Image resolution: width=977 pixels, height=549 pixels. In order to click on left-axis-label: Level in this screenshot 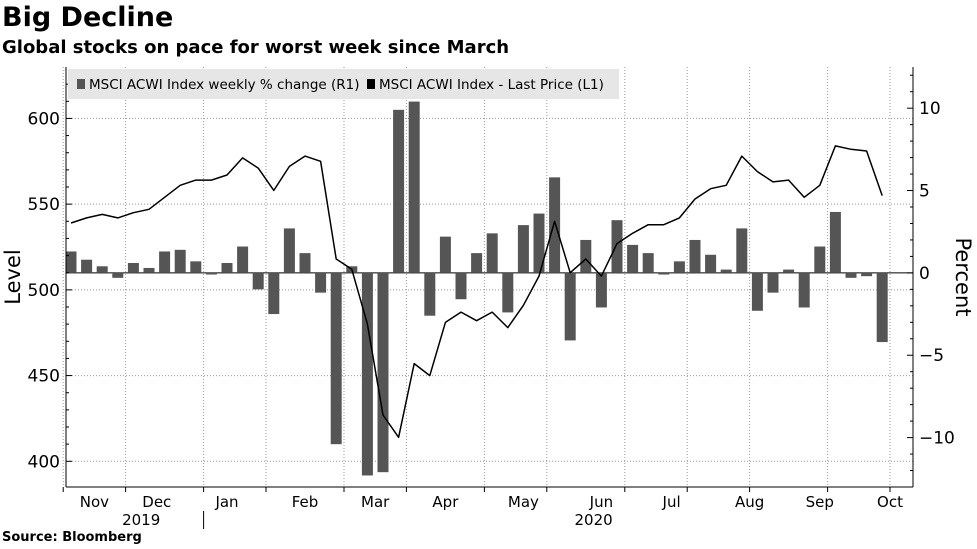, I will do `click(13, 276)`.